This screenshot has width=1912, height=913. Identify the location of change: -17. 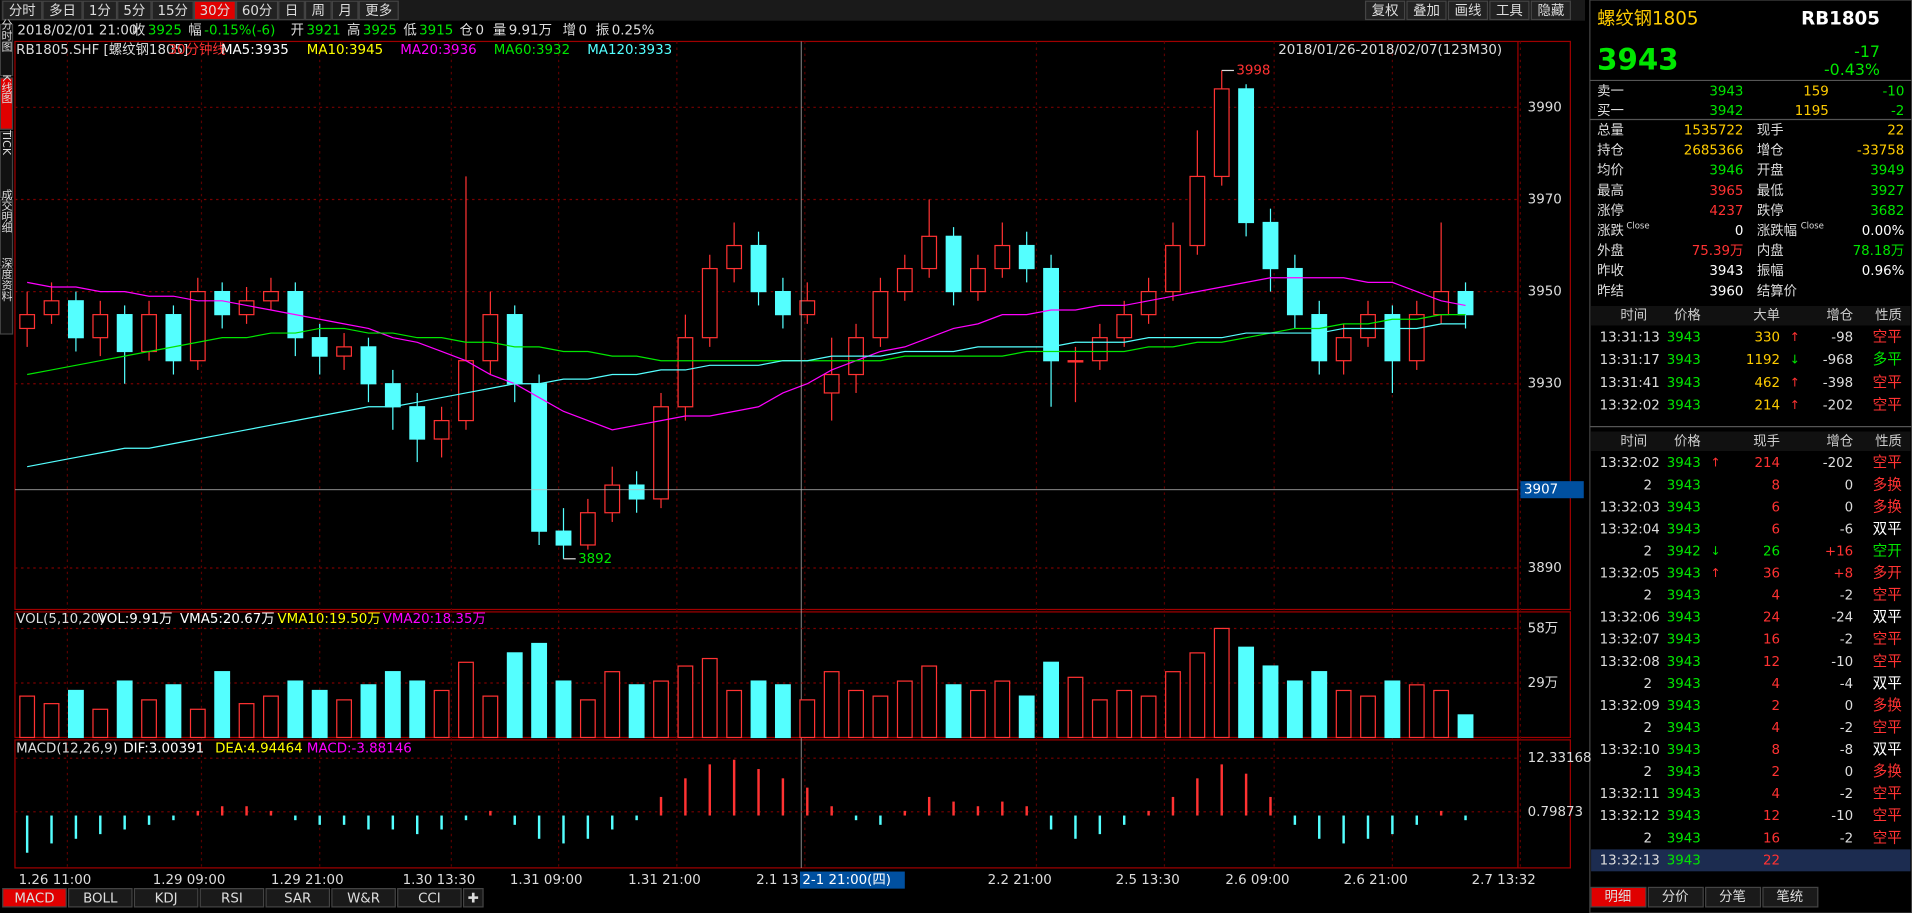
(1867, 51).